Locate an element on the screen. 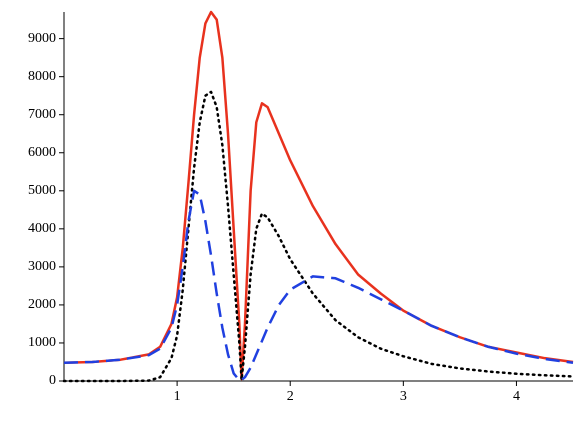 The image size is (581, 440). y-tick-label: 9000 is located at coordinates (42, 38).